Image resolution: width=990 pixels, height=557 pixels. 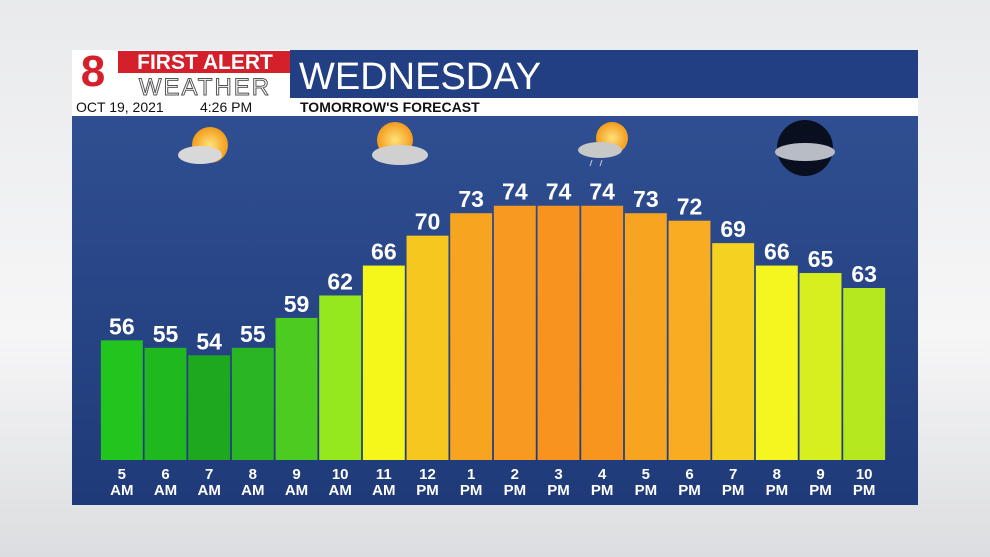 What do you see at coordinates (427, 482) in the screenshot?
I see `x-tick-label: 12 PM` at bounding box center [427, 482].